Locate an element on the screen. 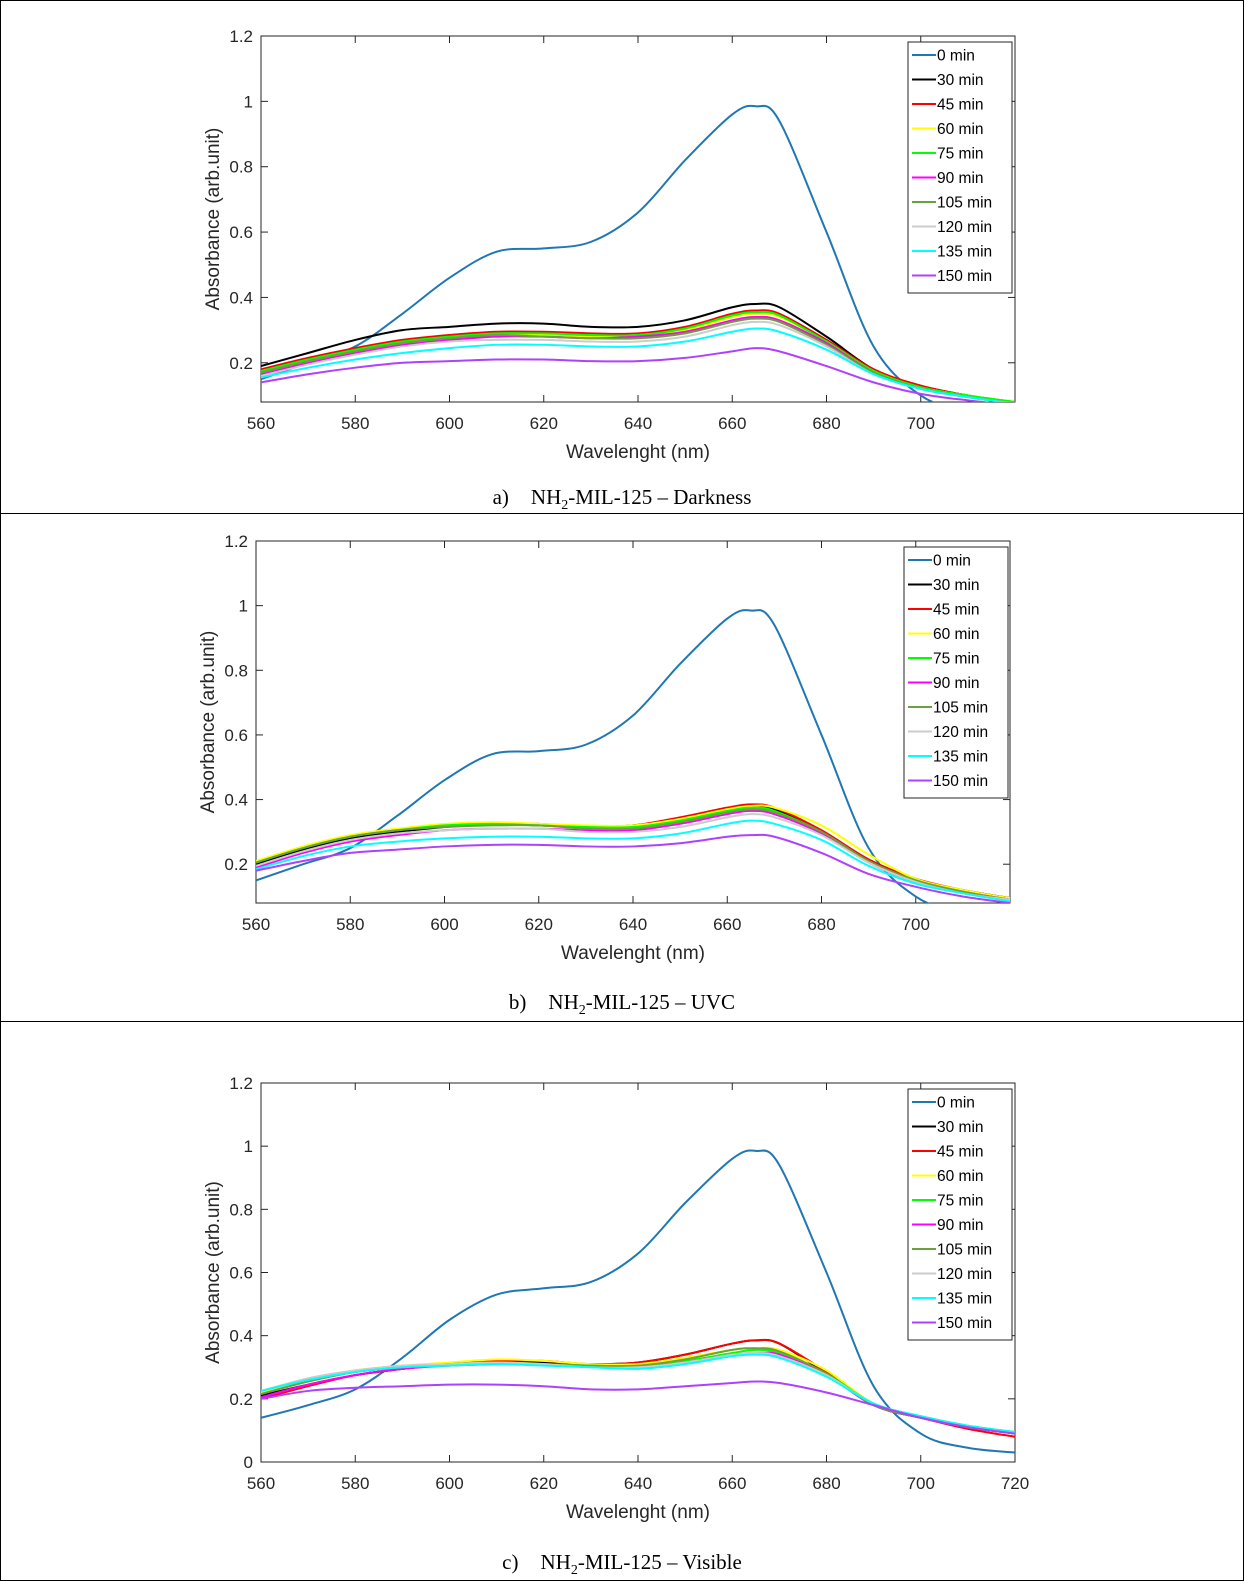 This screenshot has height=1581, width=1244. caption-condition: -MIL-125 – UVC is located at coordinates (660, 1002).